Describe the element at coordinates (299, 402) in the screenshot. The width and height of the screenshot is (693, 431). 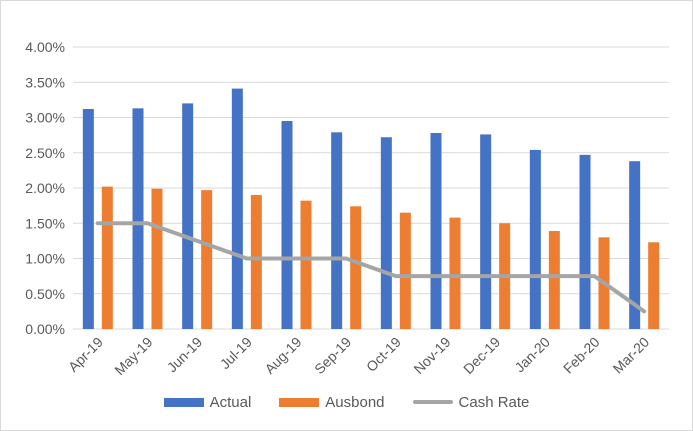
I see `legend-swatch-ausbond` at that location.